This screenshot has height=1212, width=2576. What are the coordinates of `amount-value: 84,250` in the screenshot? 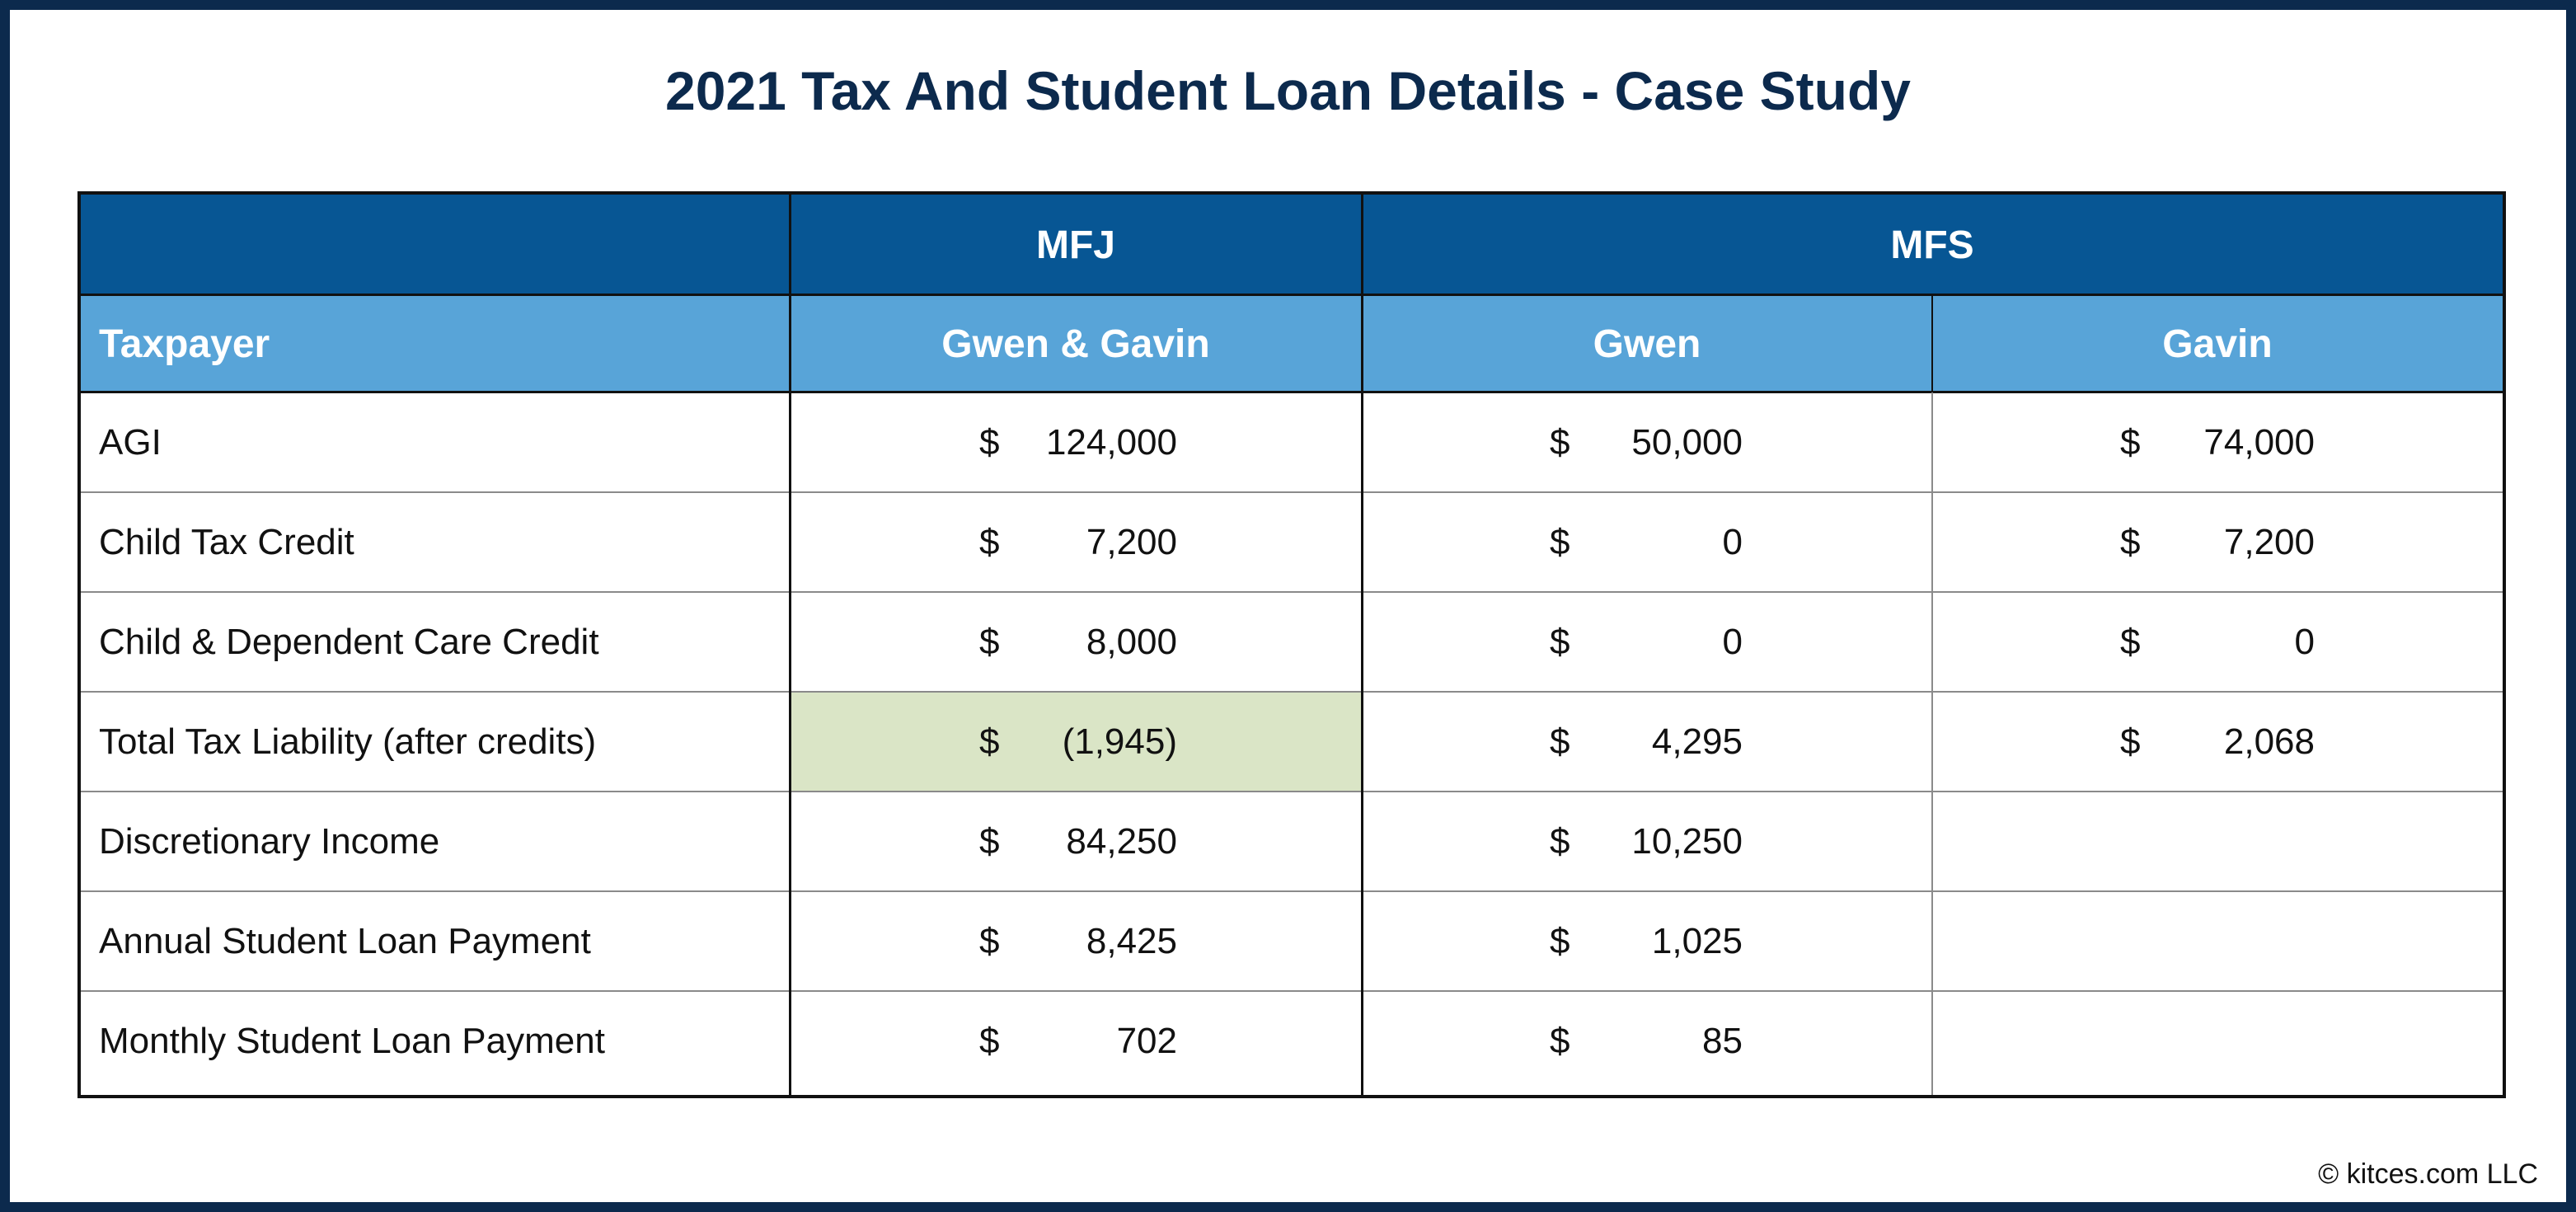 It's located at (1121, 841).